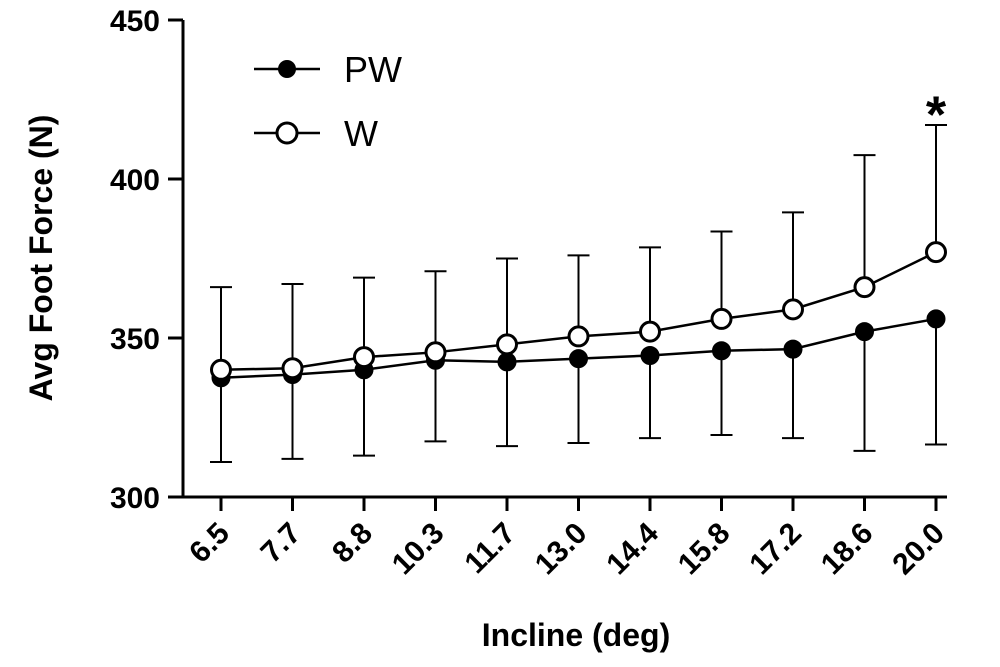 This screenshot has width=1000, height=667. I want to click on x-tick-label: 11.7, so click(489, 548).